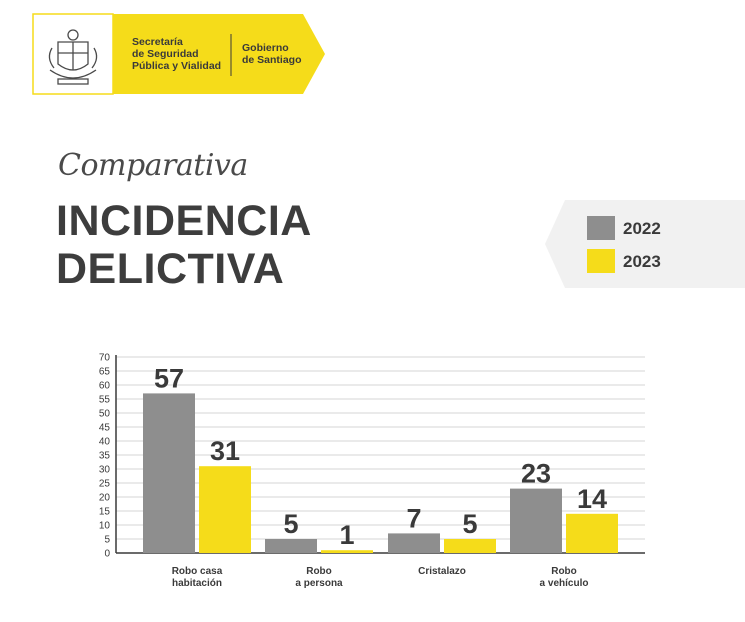 This screenshot has width=745, height=622. I want to click on secretaria-line-1: Secretaría, so click(157, 42).